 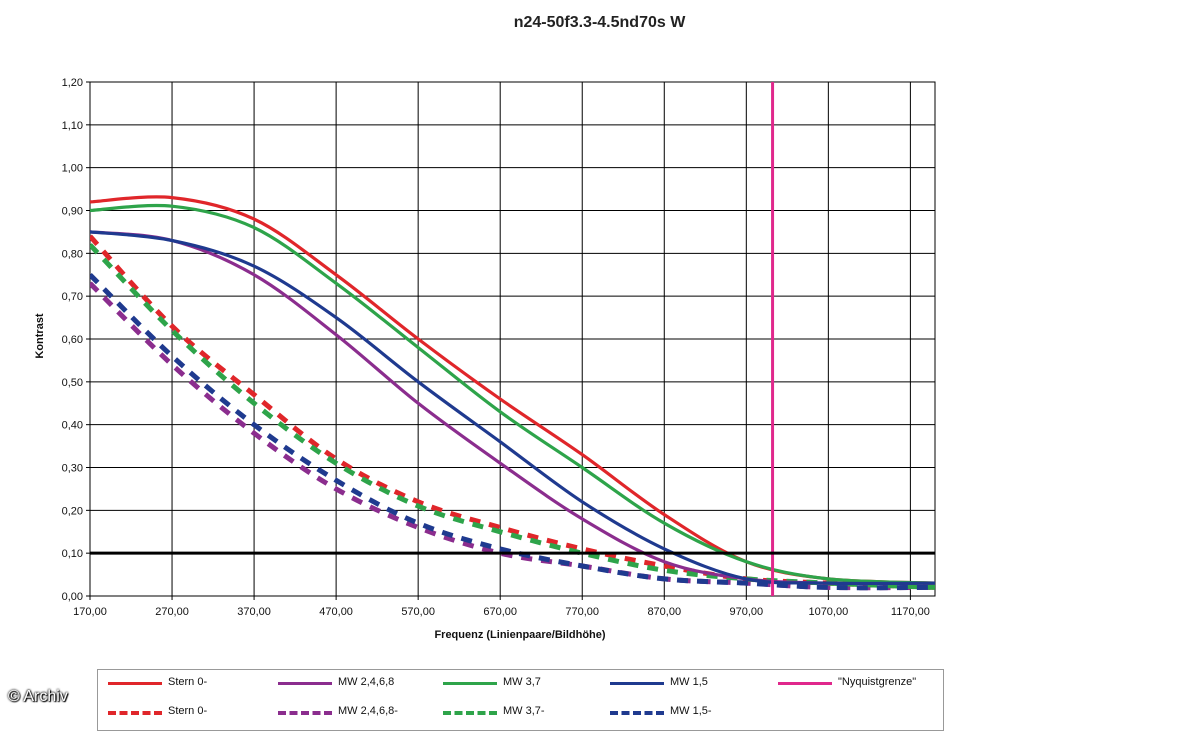 I want to click on legend-label: "Nyquistgrenze", so click(x=877, y=682).